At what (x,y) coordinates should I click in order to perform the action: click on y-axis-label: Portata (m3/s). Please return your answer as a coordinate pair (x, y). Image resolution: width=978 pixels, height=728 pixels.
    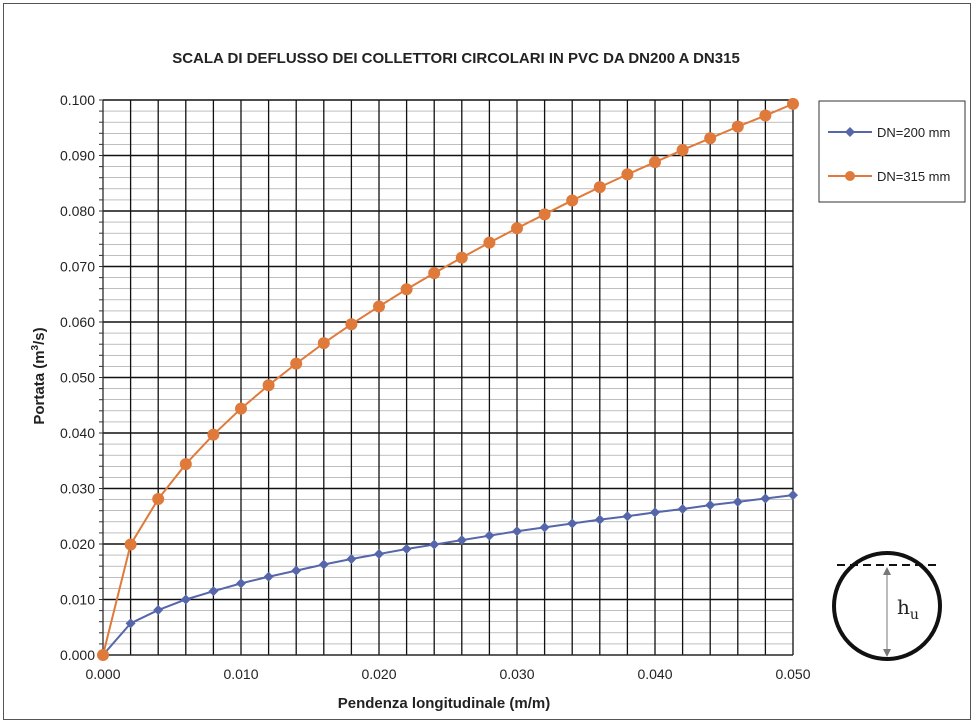
    Looking at the image, I should click on (39, 375).